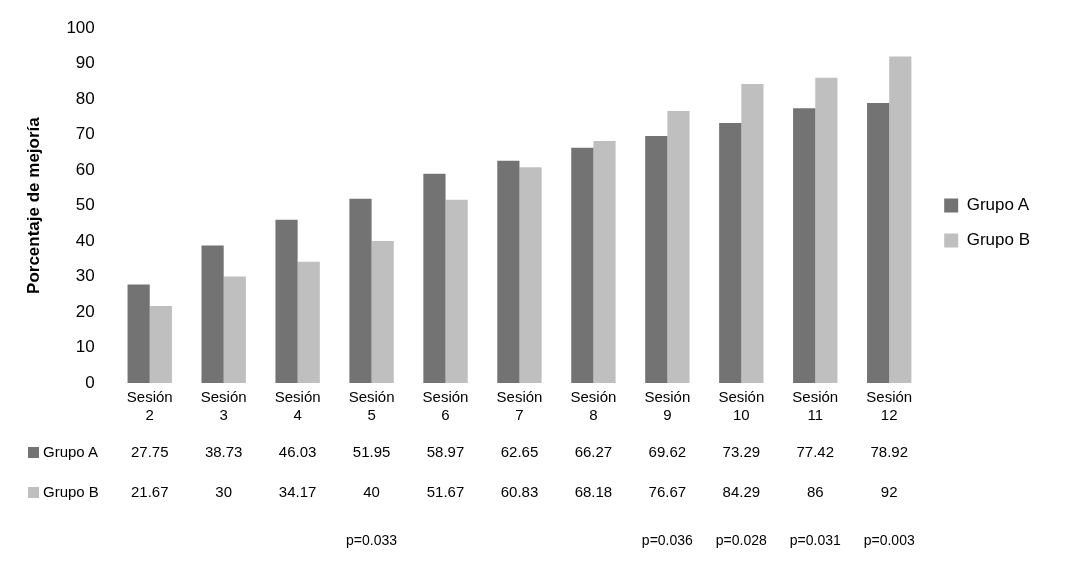 This screenshot has width=1080, height=561. Describe the element at coordinates (741, 406) in the screenshot. I see `x-tick-label: Sesión 10` at that location.